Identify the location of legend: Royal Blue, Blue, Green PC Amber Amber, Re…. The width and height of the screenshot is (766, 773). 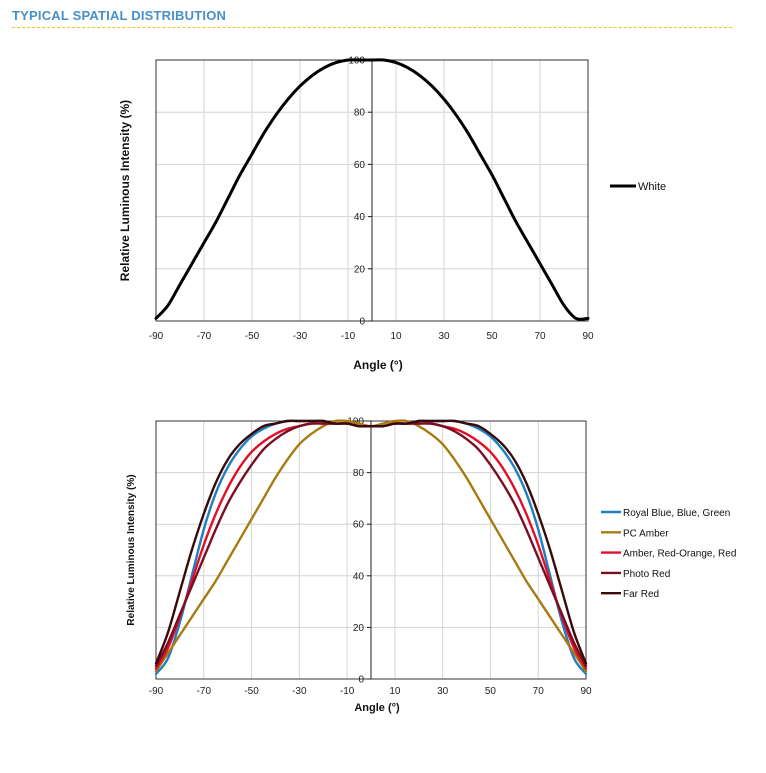
(668, 554).